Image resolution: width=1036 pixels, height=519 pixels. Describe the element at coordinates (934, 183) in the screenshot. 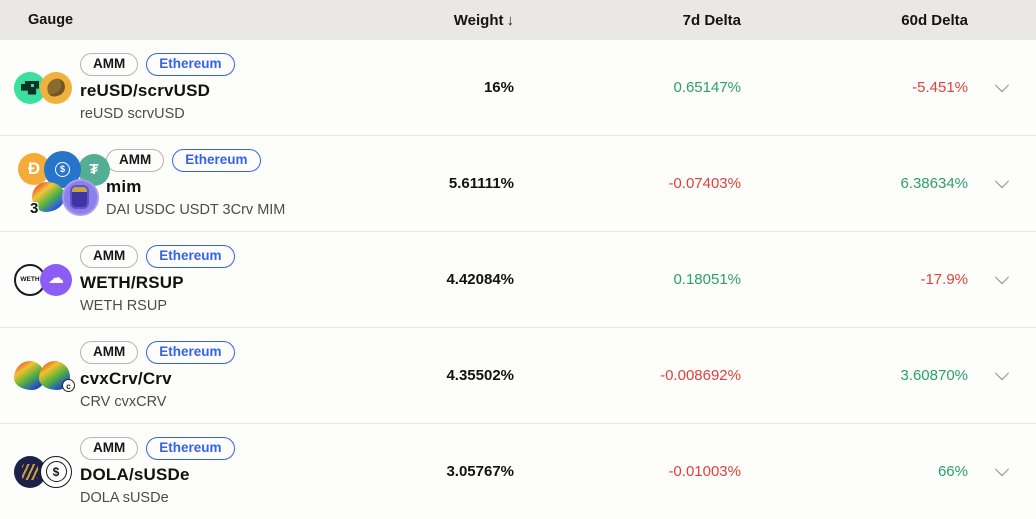

I see `delta-60d-value: 6.38634%` at that location.